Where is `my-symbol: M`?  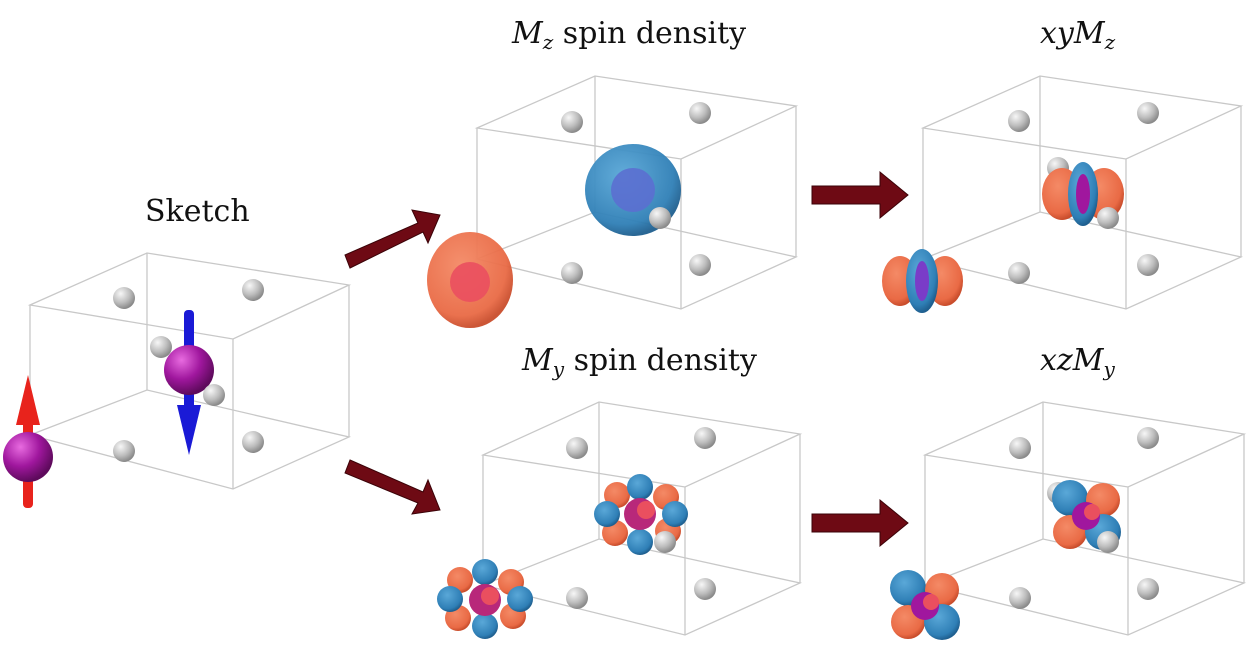 my-symbol: M is located at coordinates (537, 360).